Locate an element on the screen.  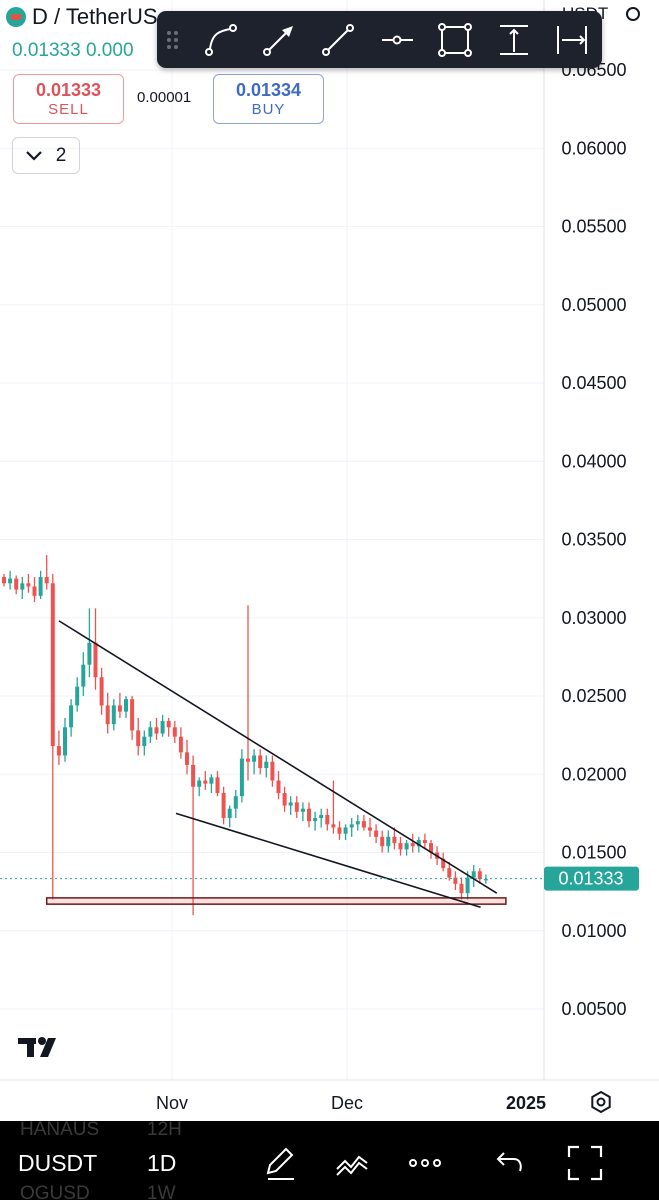
current-price-label: 0.01333 is located at coordinates (590, 879).